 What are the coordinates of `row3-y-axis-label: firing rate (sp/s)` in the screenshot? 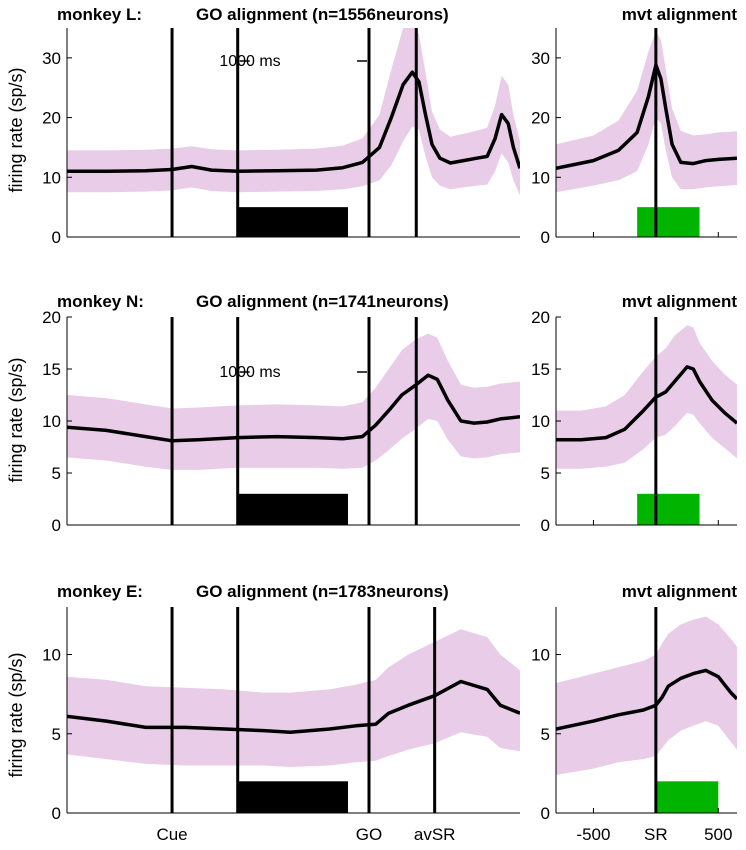 It's located at (16, 714).